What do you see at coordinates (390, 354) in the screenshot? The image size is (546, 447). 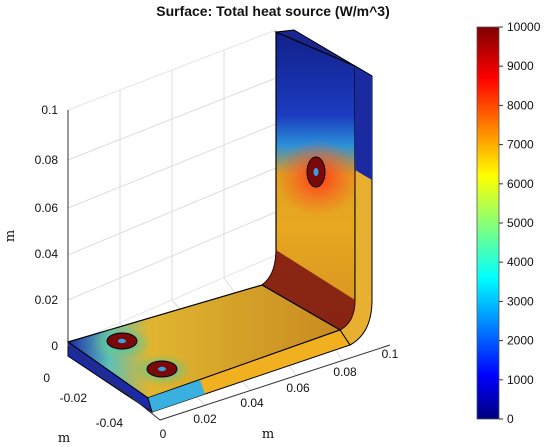 I see `x-tick-5: 0.1` at bounding box center [390, 354].